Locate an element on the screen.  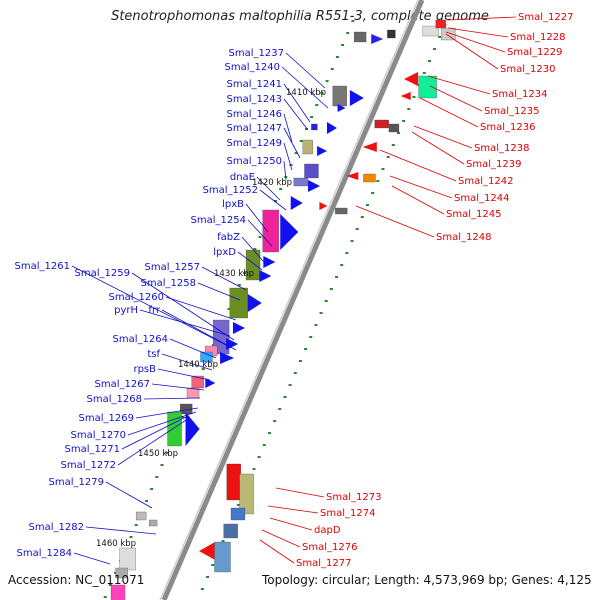
gene-label: Smal_1268 is located at coordinates (114, 399).